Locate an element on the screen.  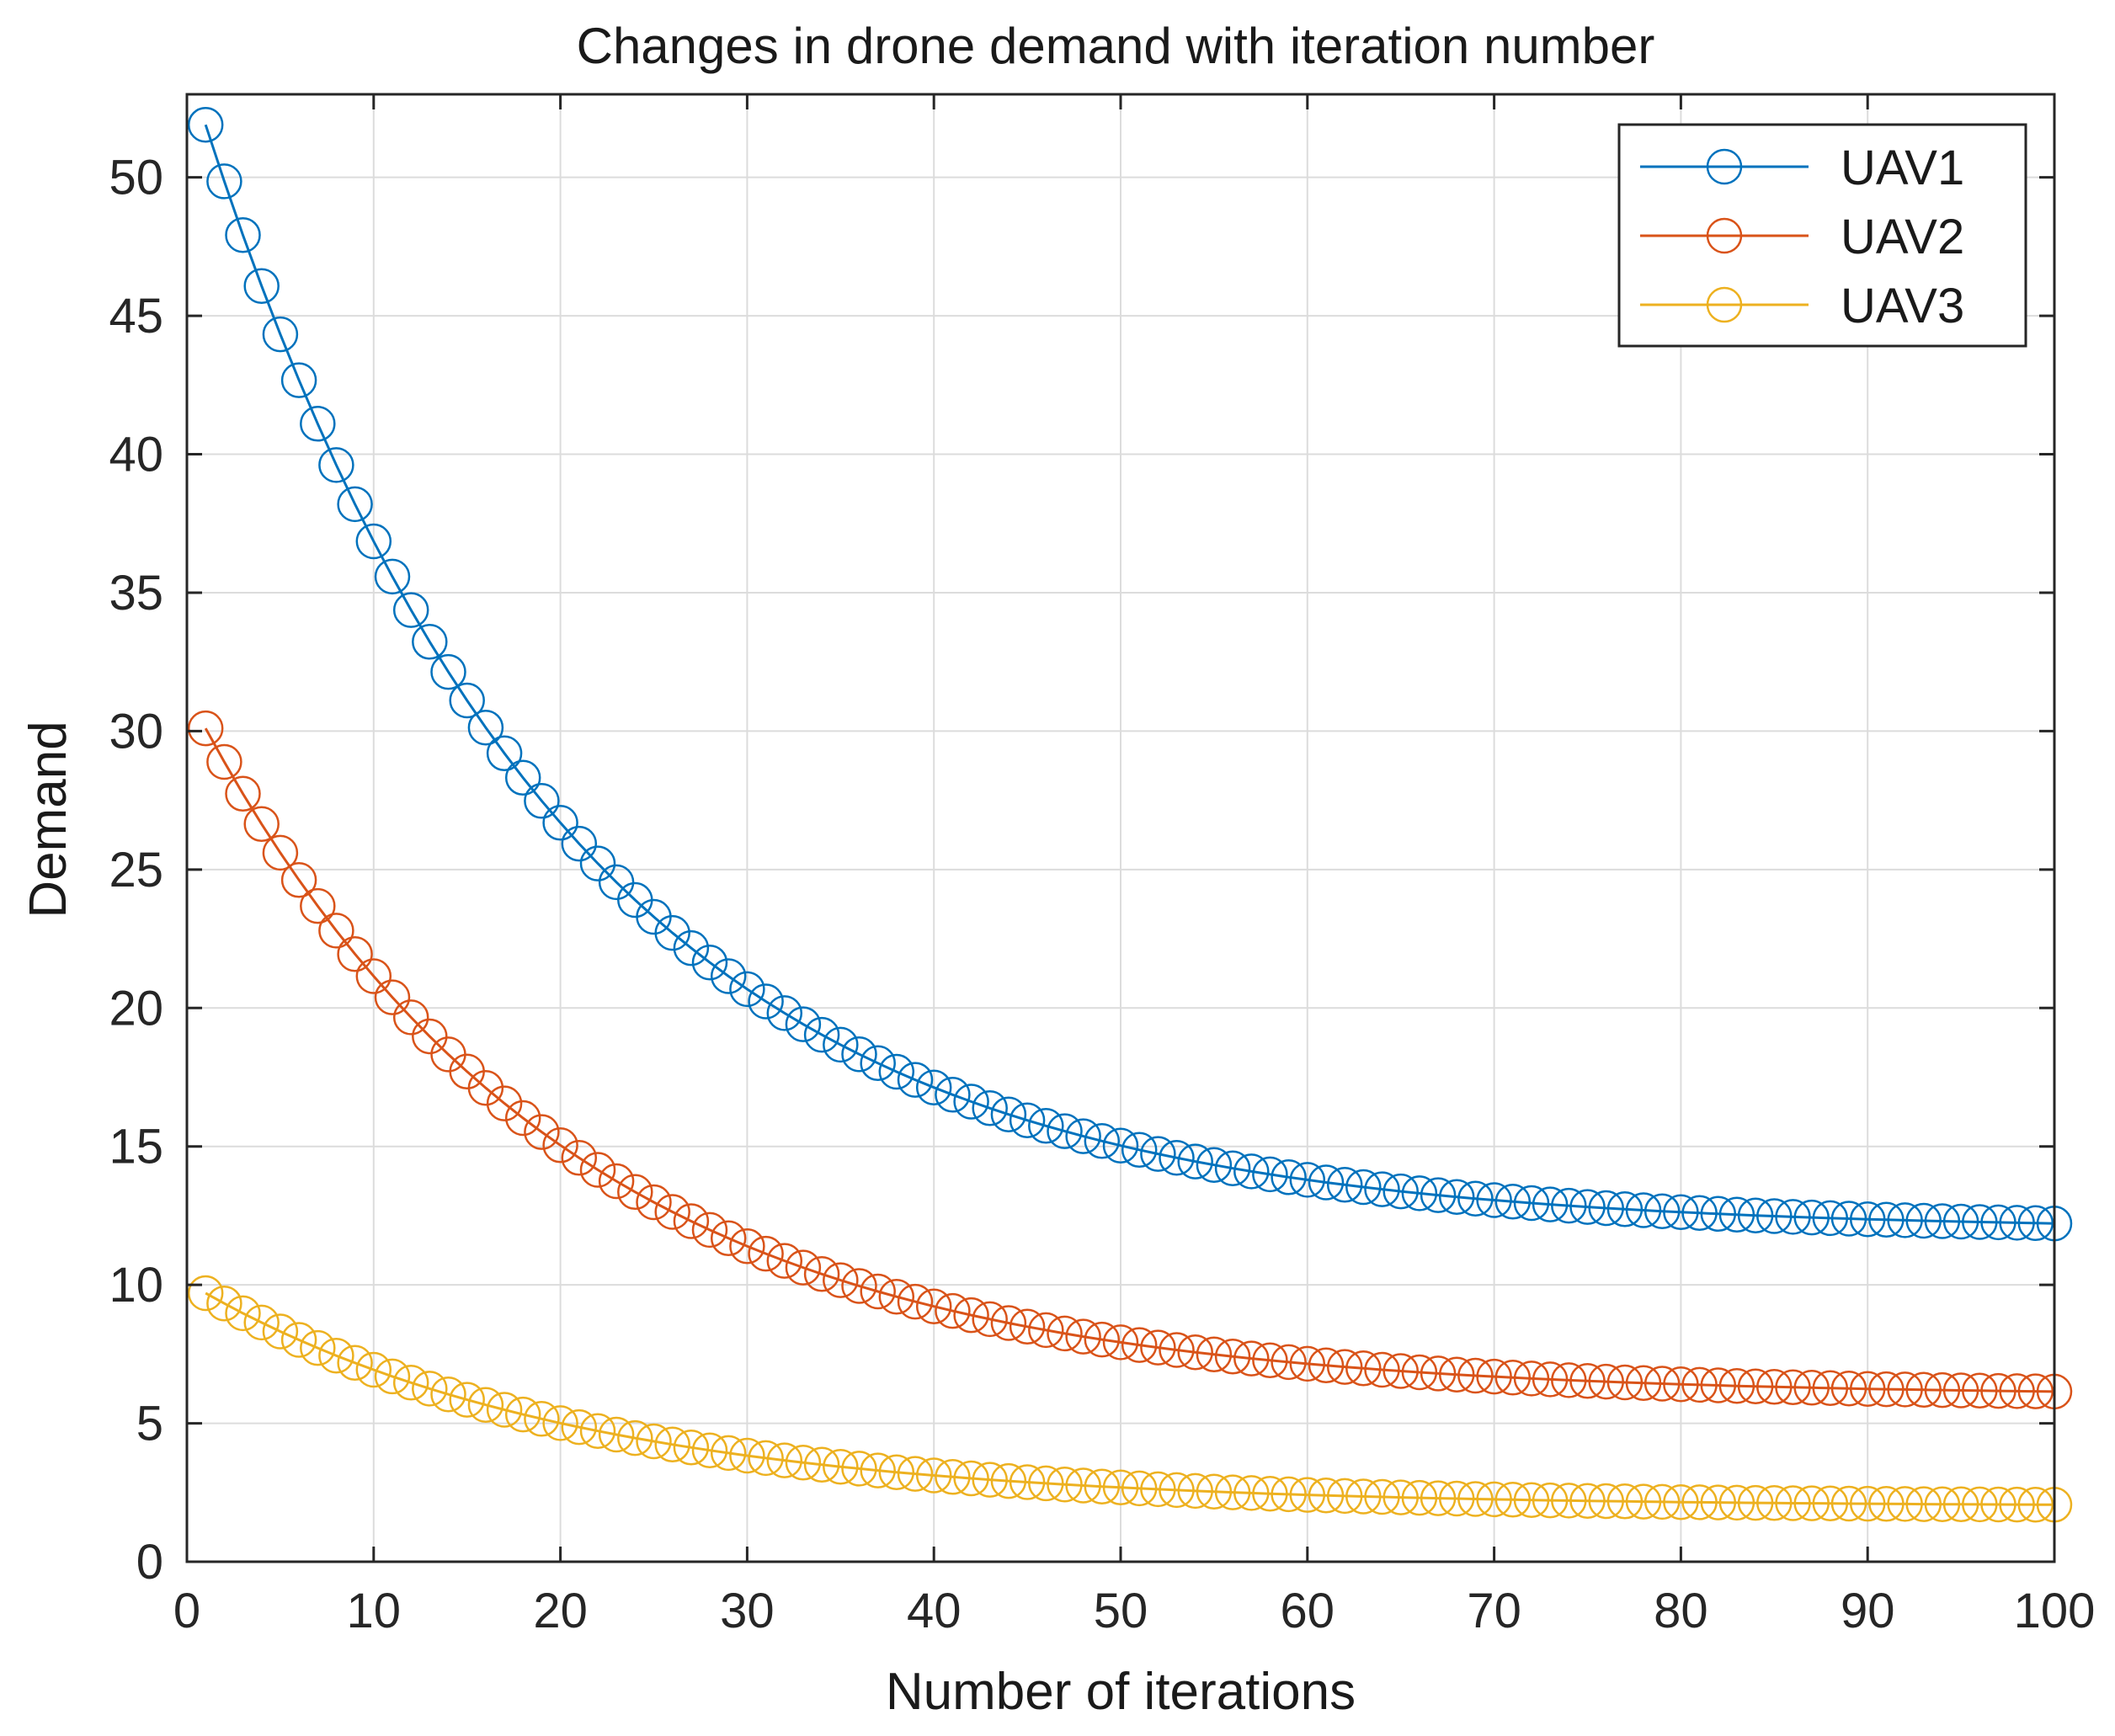
series-uav3 is located at coordinates (1130, 1399).